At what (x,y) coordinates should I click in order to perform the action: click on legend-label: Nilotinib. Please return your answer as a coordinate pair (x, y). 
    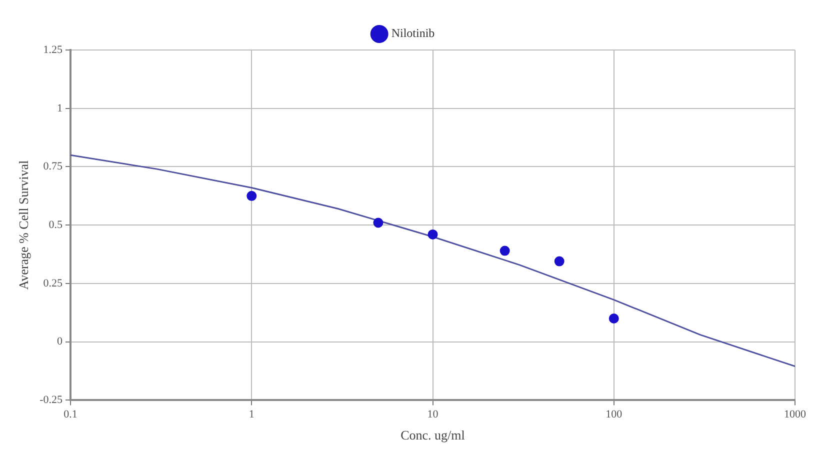
    Looking at the image, I should click on (413, 33).